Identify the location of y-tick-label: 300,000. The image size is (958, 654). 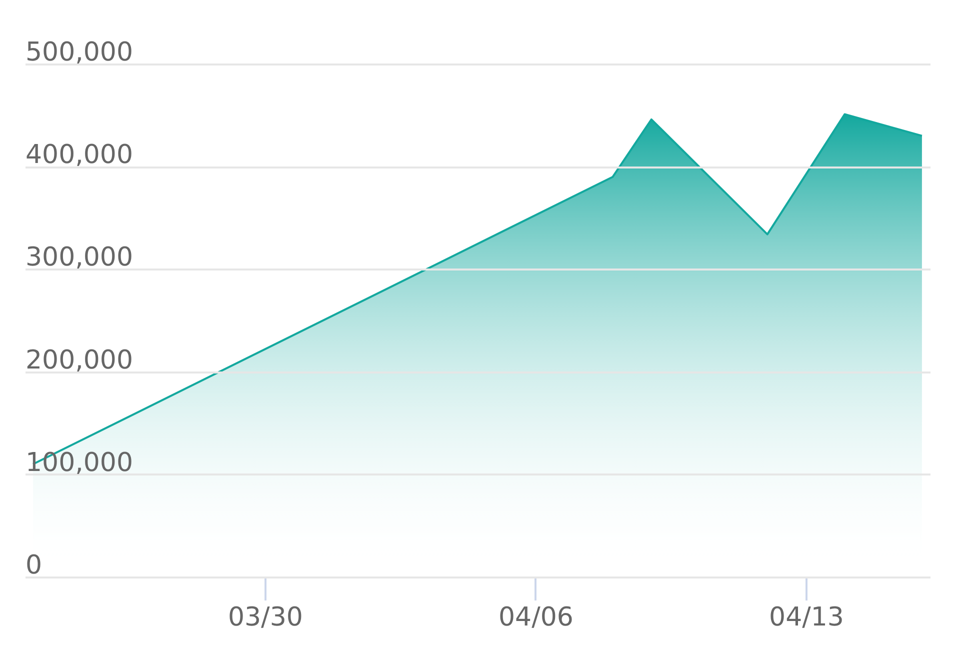
(80, 257).